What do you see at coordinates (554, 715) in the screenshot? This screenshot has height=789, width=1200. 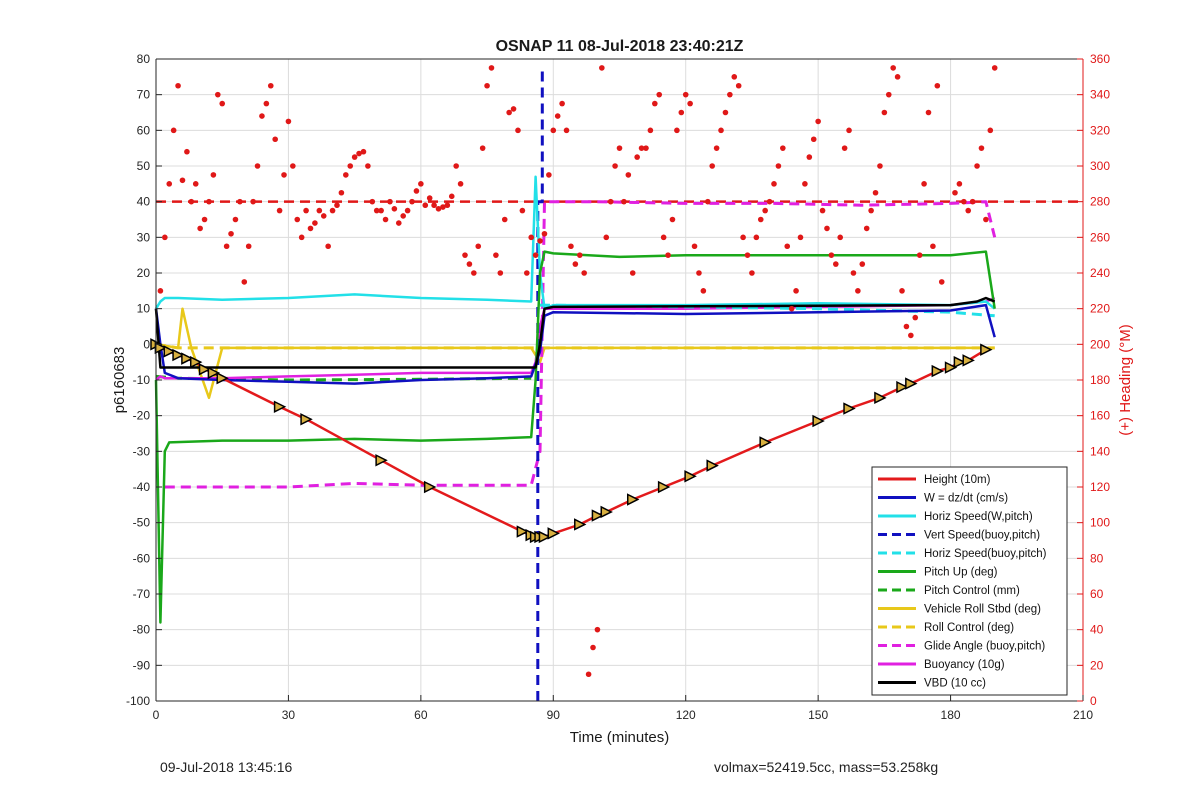 I see `x-tick-label: 90` at bounding box center [554, 715].